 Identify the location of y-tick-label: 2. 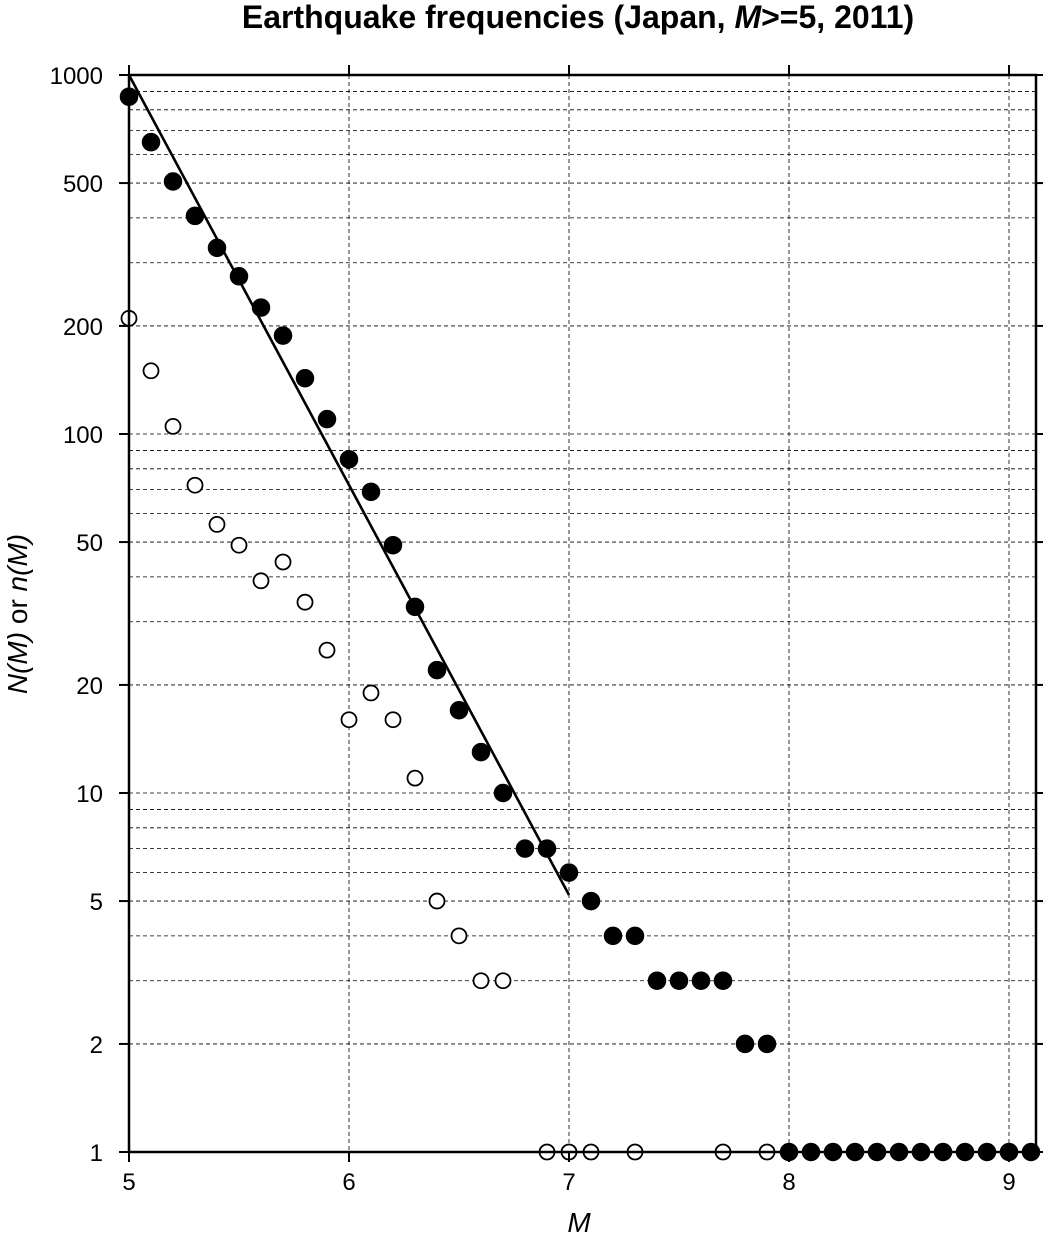
(96, 1045).